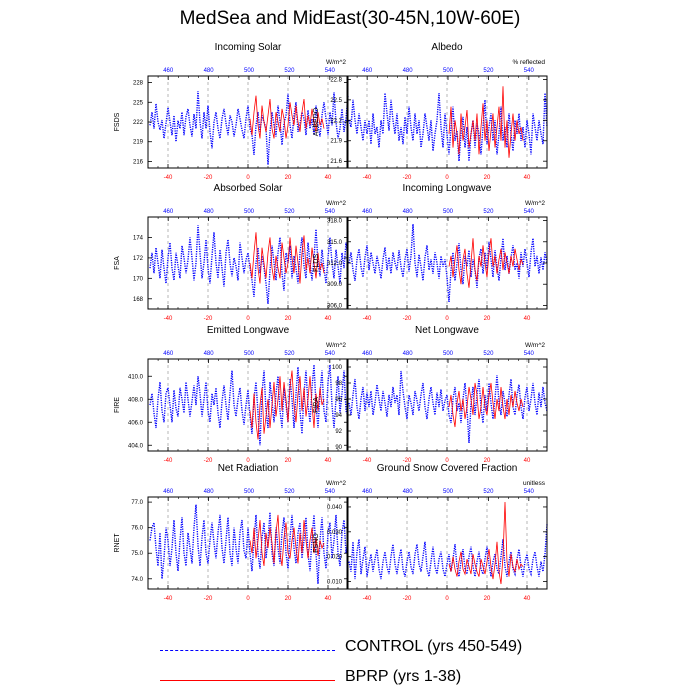  Describe the element at coordinates (335, 558) in the screenshot. I see `y-tick-label: 0.020` at that location.